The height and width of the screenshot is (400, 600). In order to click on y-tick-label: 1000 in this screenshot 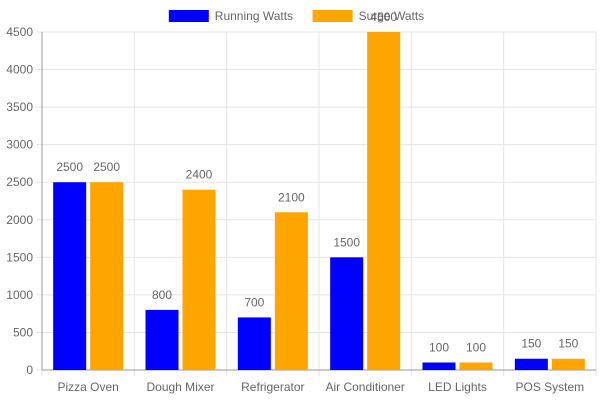, I will do `click(19, 295)`.